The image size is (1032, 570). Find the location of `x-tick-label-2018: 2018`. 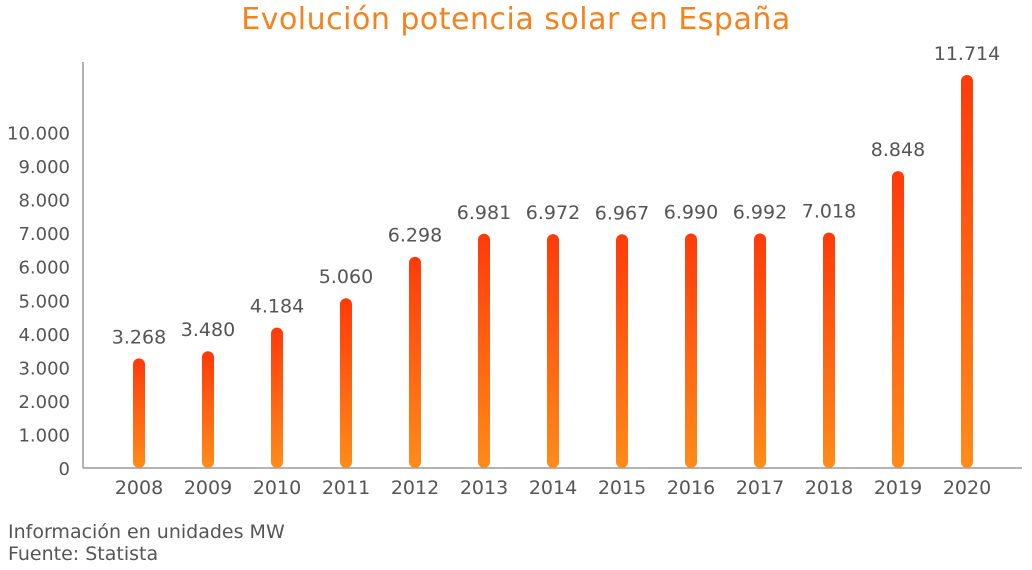

x-tick-label-2018: 2018 is located at coordinates (829, 488).